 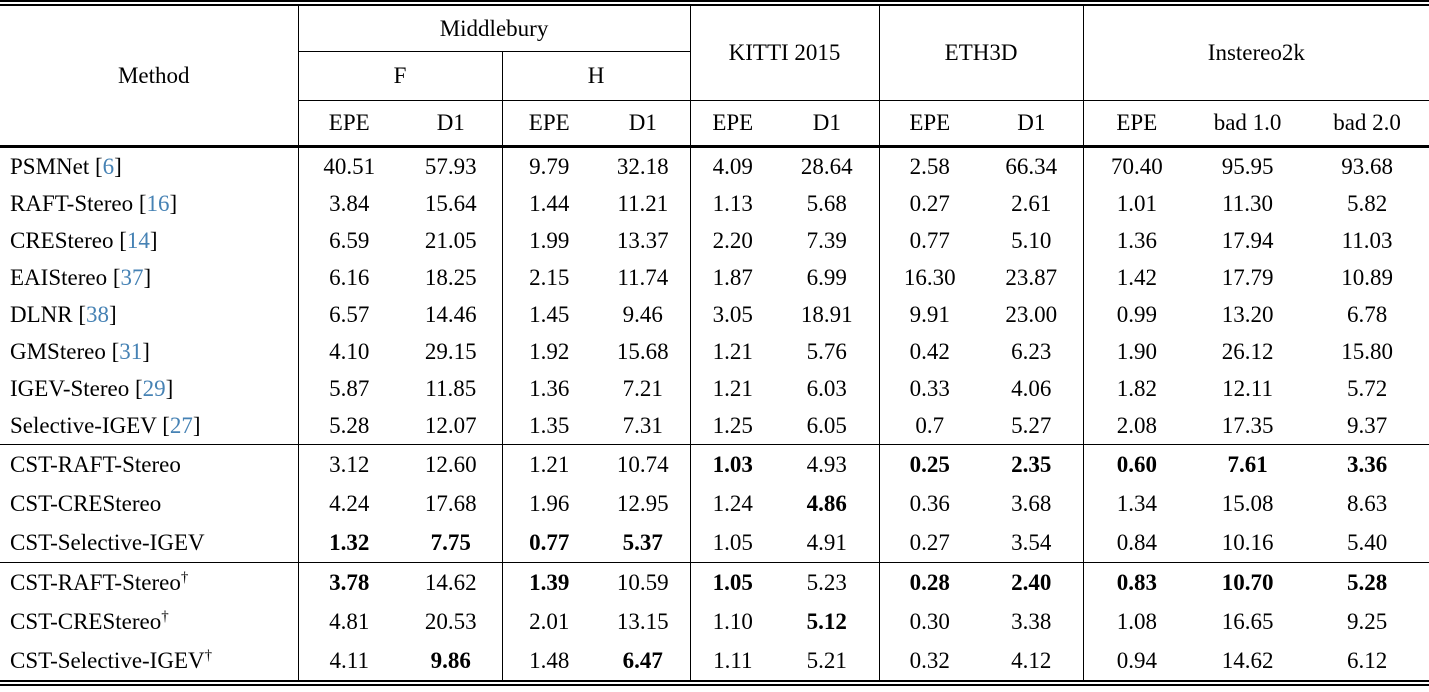 I want to click on value-cell: 17.68, so click(x=450, y=503).